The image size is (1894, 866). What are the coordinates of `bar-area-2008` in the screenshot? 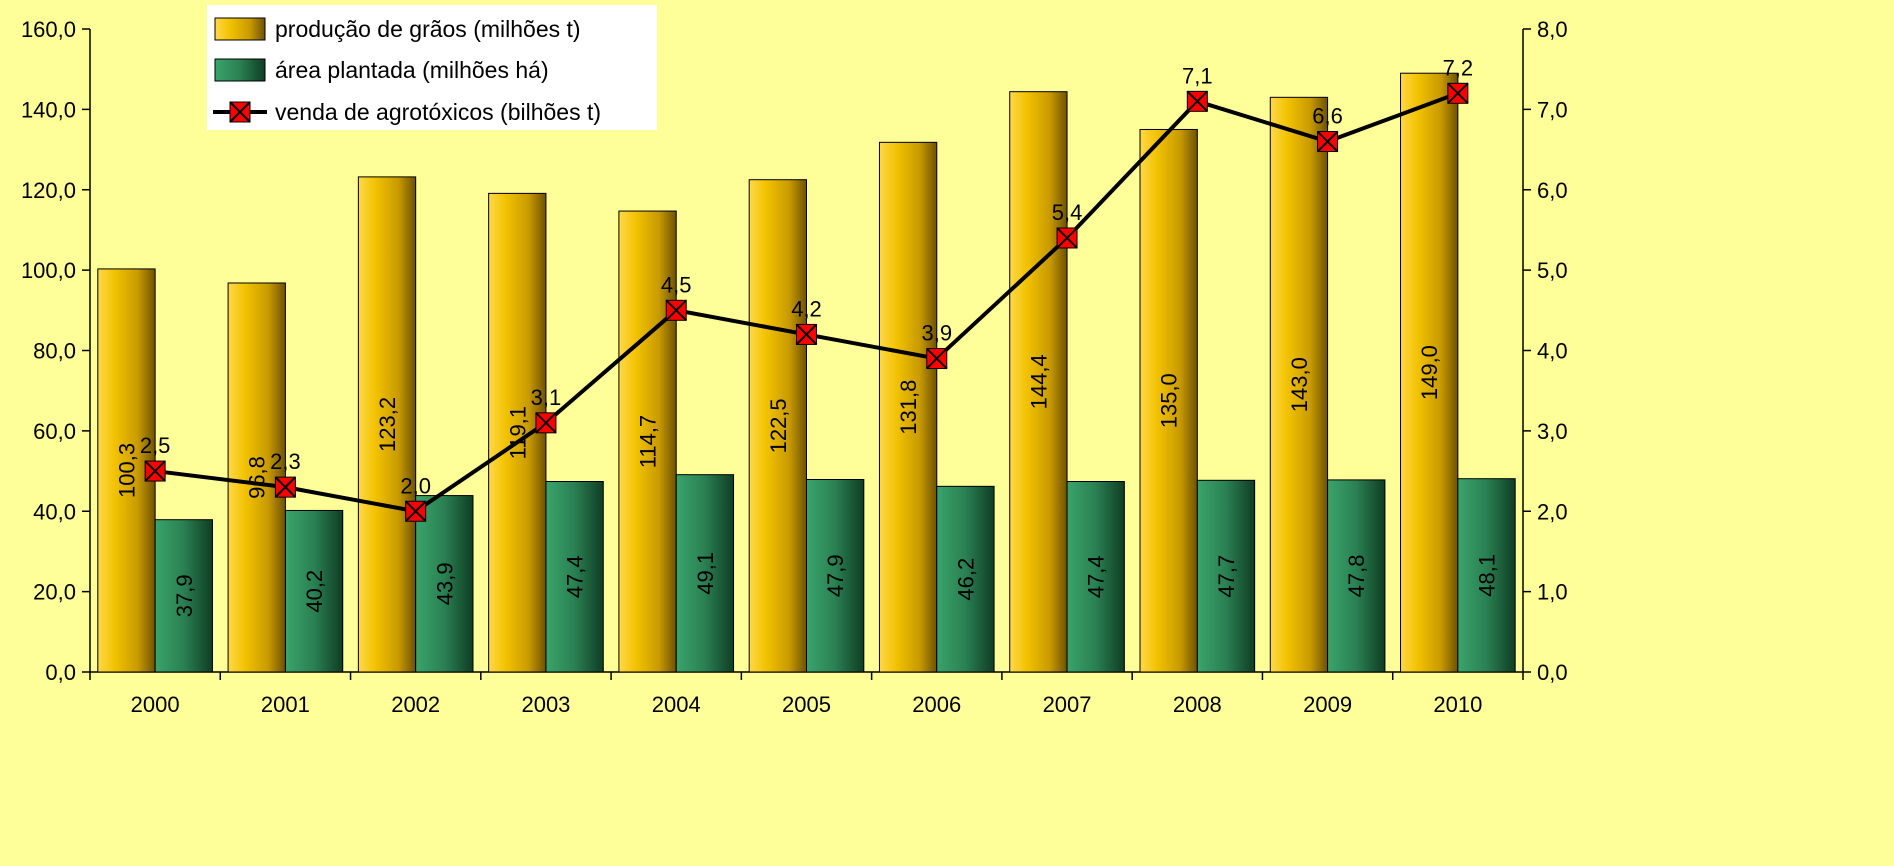 It's located at (1226, 576).